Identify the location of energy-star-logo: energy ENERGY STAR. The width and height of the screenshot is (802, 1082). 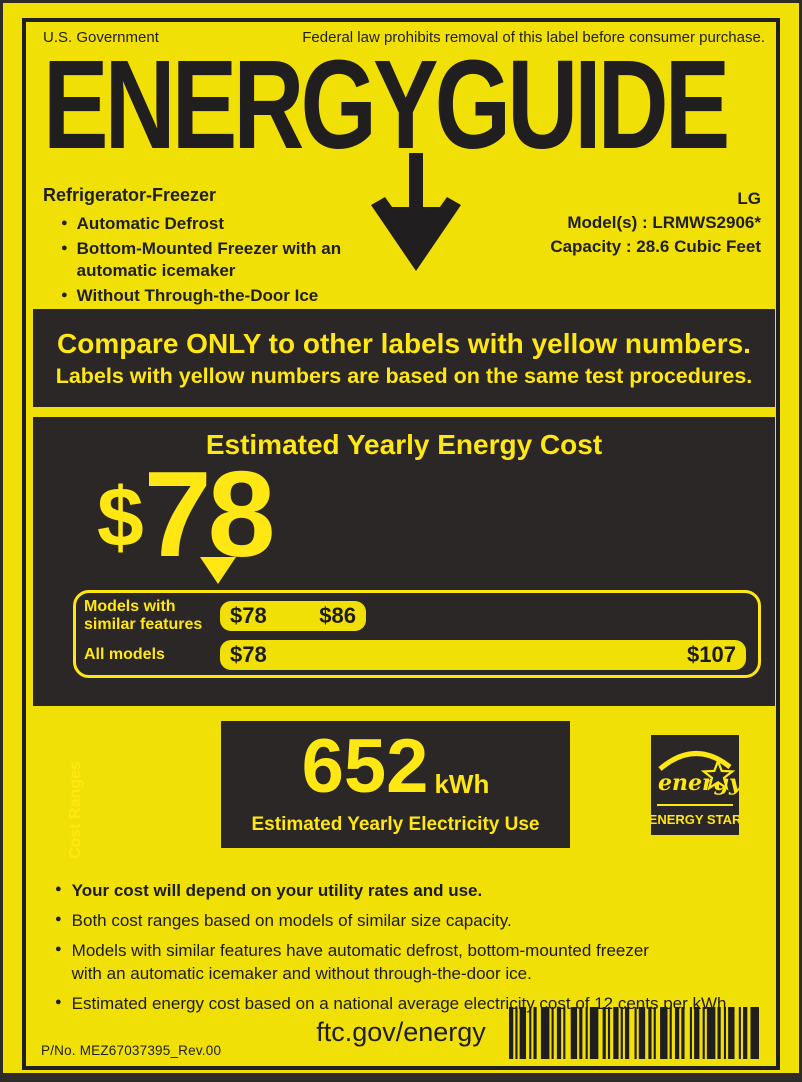
(695, 785).